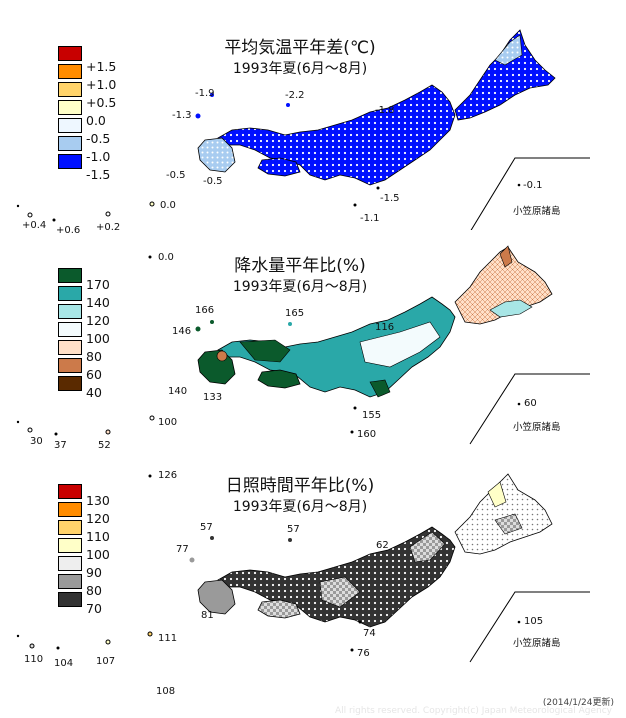 The width and height of the screenshot is (626, 718). I want to click on station-value: +0.4, so click(34, 225).